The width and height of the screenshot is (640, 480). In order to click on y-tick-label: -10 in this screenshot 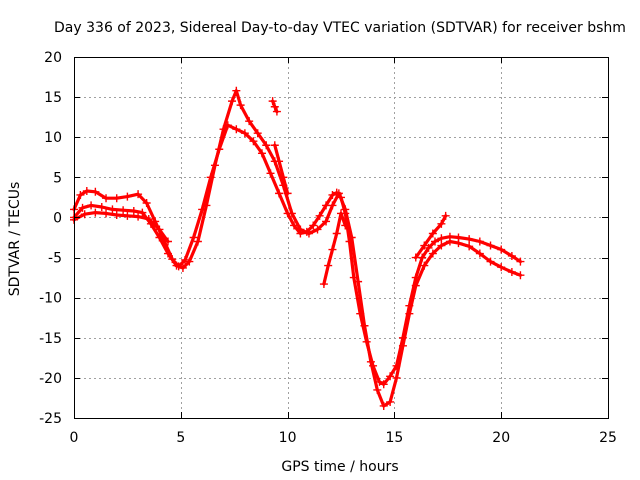, I will do `click(50, 299)`.